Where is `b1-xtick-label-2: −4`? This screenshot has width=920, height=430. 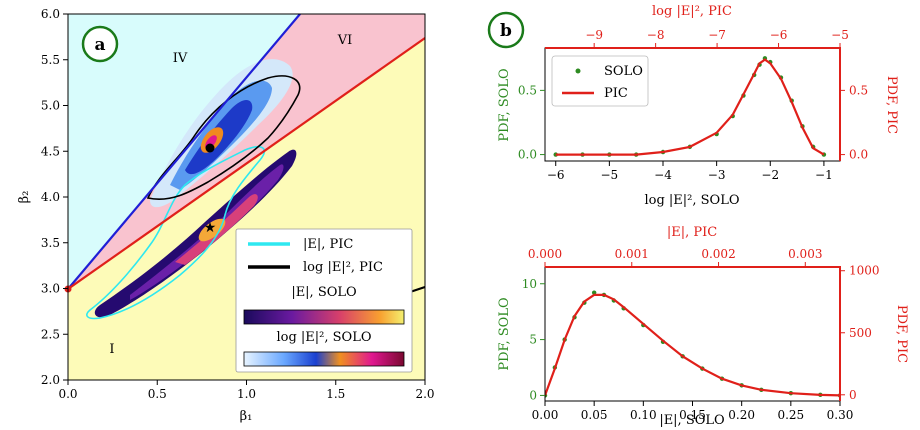
b1-xtick-label-2: −4 is located at coordinates (663, 175).